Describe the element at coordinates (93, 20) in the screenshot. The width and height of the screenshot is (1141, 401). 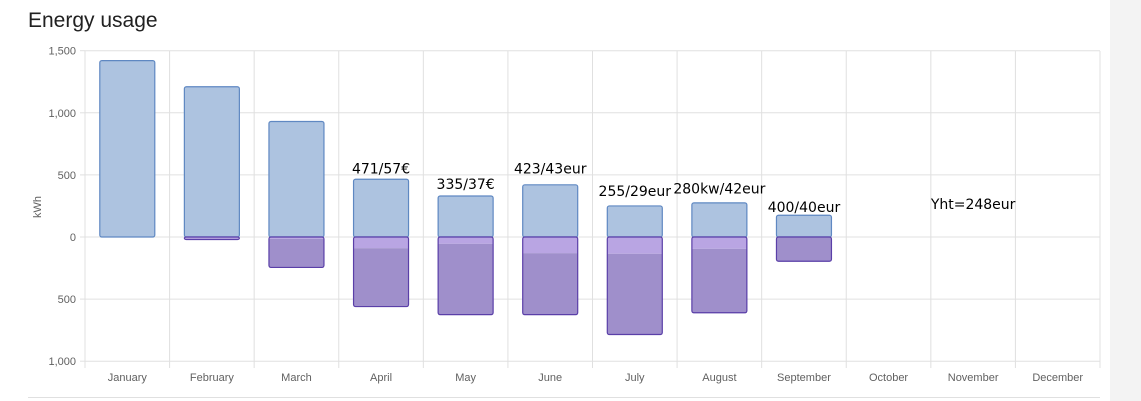
I see `chart-title: Energy usage` at that location.